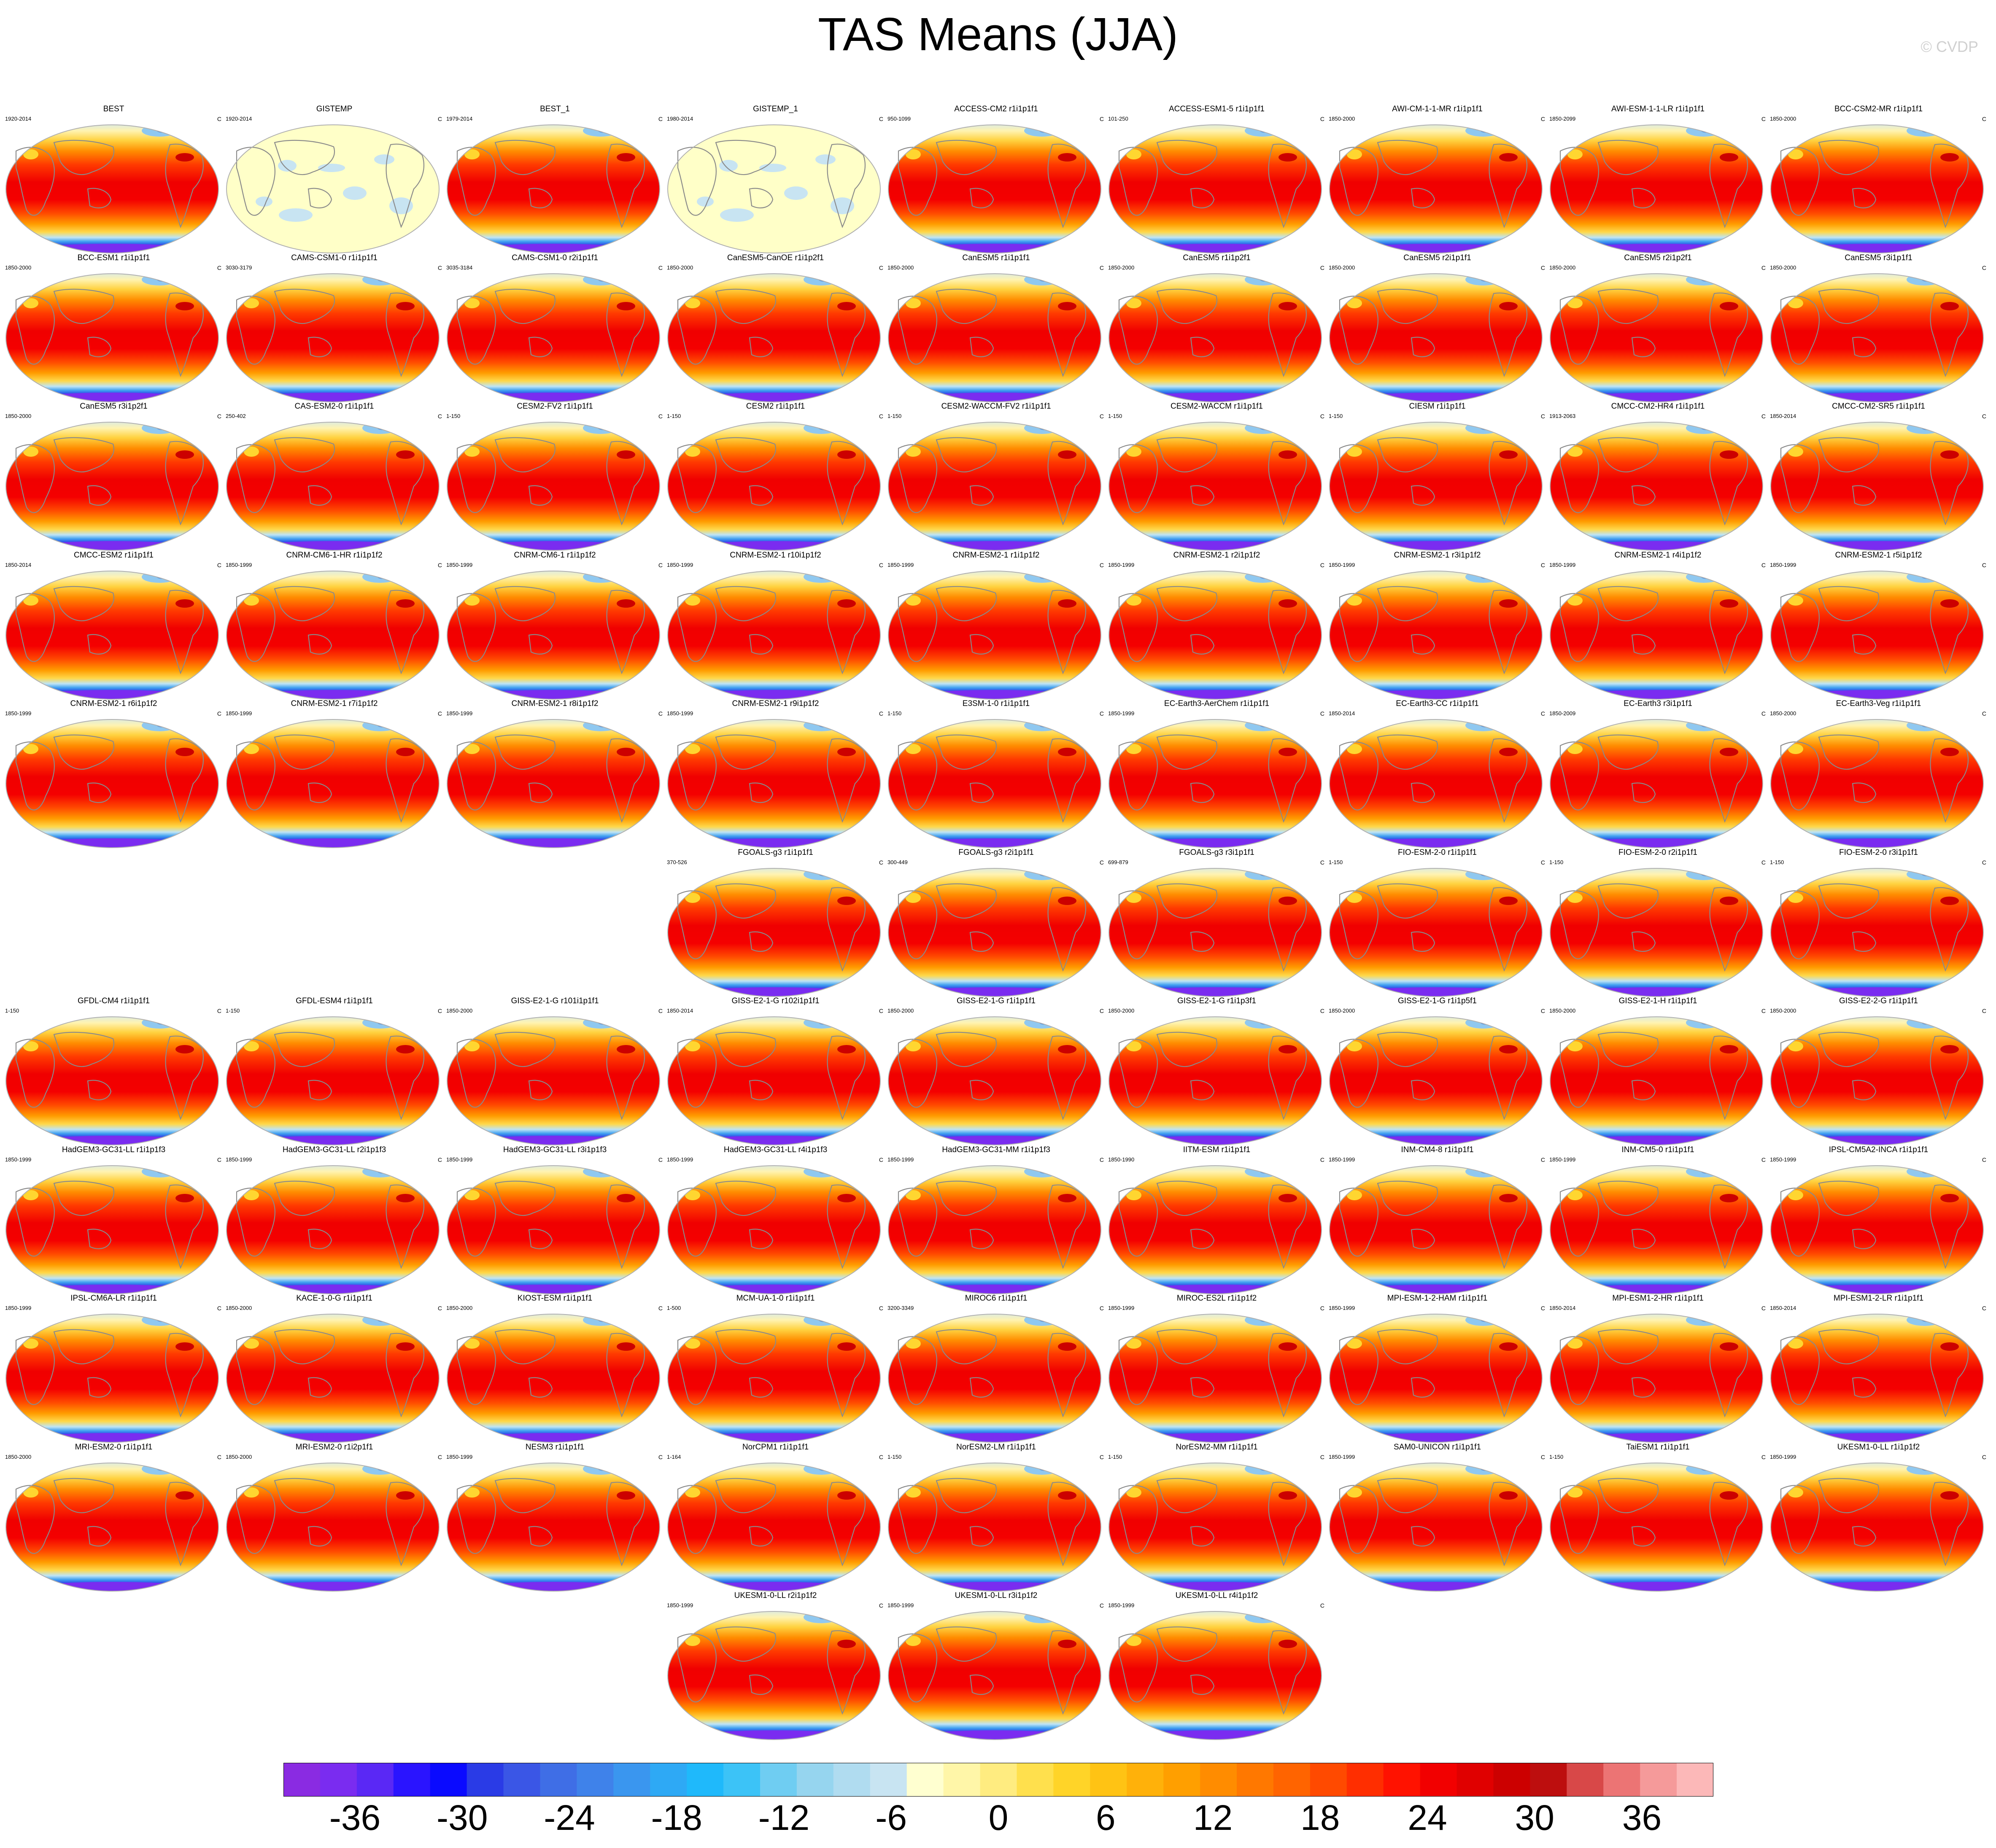 This screenshot has height=1848, width=1996. What do you see at coordinates (996, 1368) in the screenshot?
I see `map-panel: MIROC6 r1i1p1f1 3200-3349 C` at bounding box center [996, 1368].